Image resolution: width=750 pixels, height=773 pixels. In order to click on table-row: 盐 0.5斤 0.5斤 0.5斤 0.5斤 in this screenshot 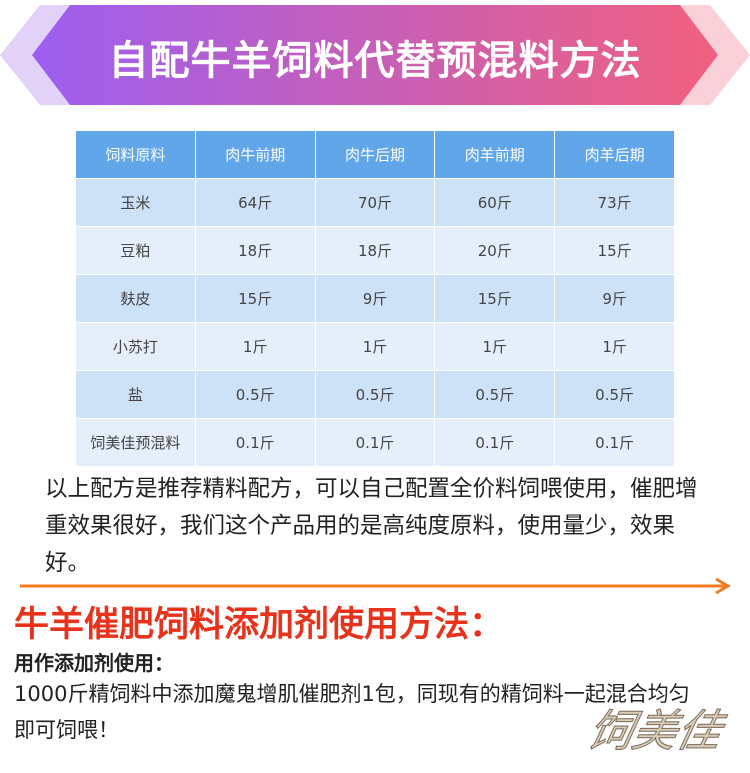, I will do `click(375, 394)`.